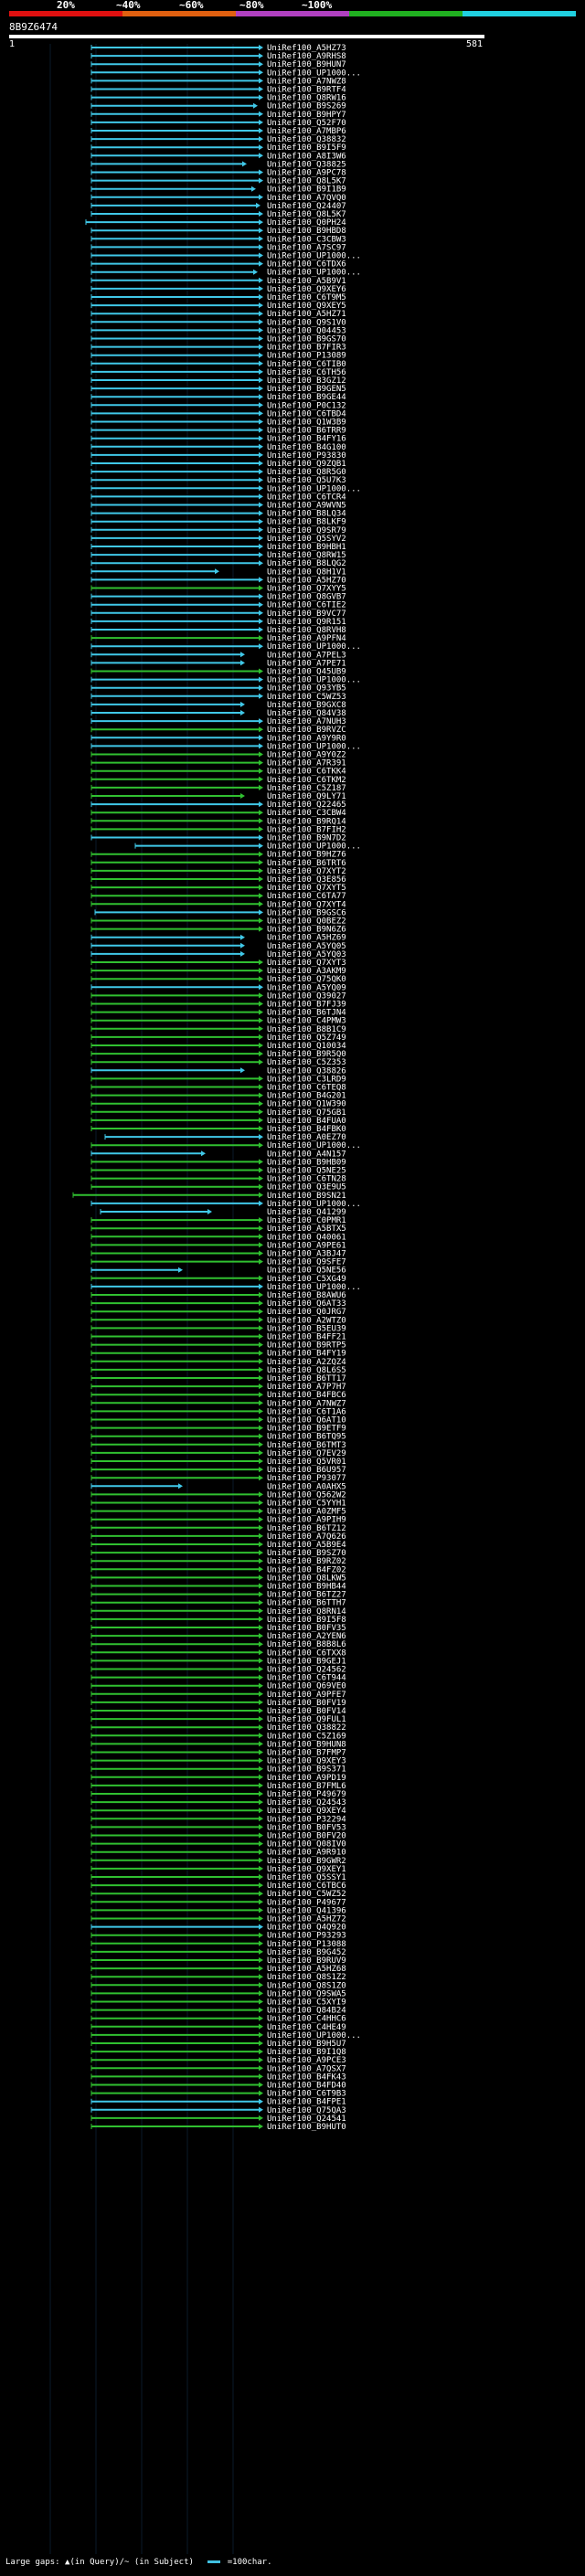 Image resolution: width=585 pixels, height=2576 pixels. What do you see at coordinates (307, 2052) in the screenshot?
I see `hit-link: UniRef100_B9I1Q8` at bounding box center [307, 2052].